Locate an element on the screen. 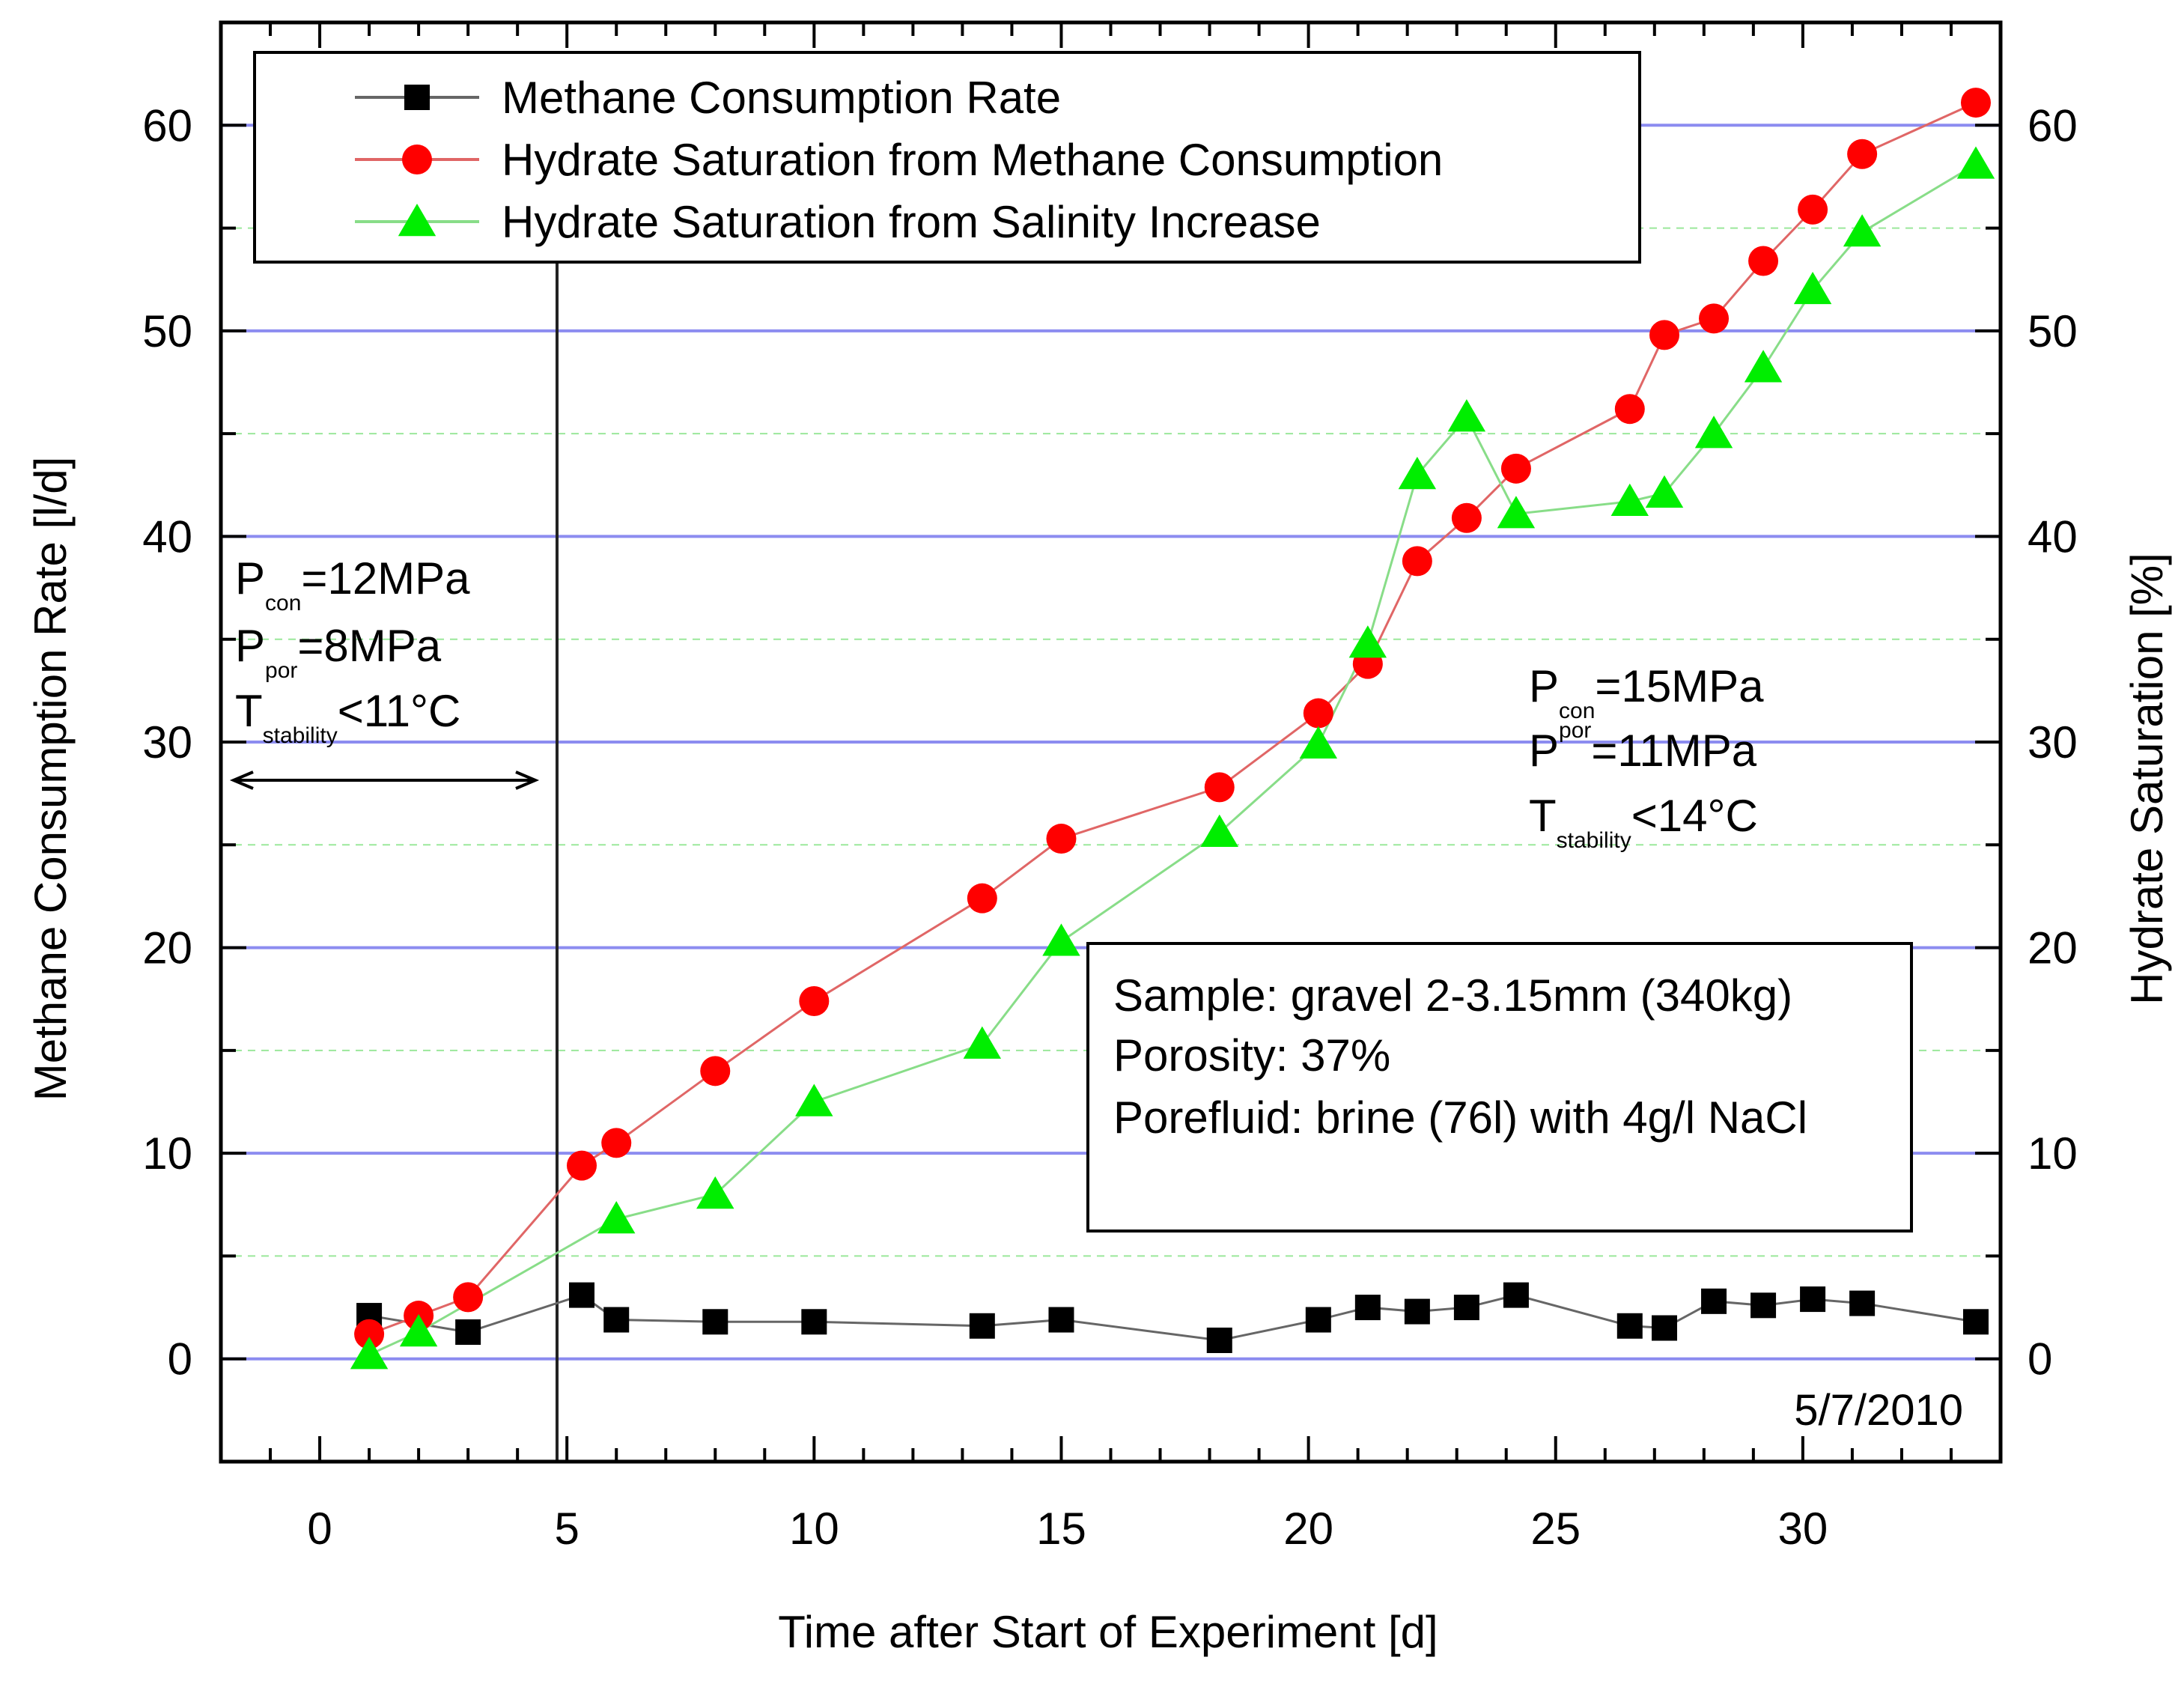  x-tick-label: 10 is located at coordinates (814, 1529).